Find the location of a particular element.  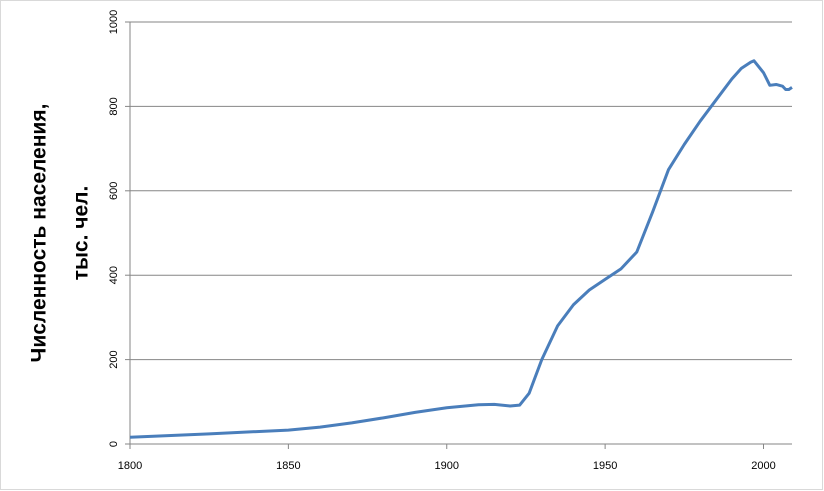

y-axis-title-line: Численность населения, is located at coordinates (39, 233).